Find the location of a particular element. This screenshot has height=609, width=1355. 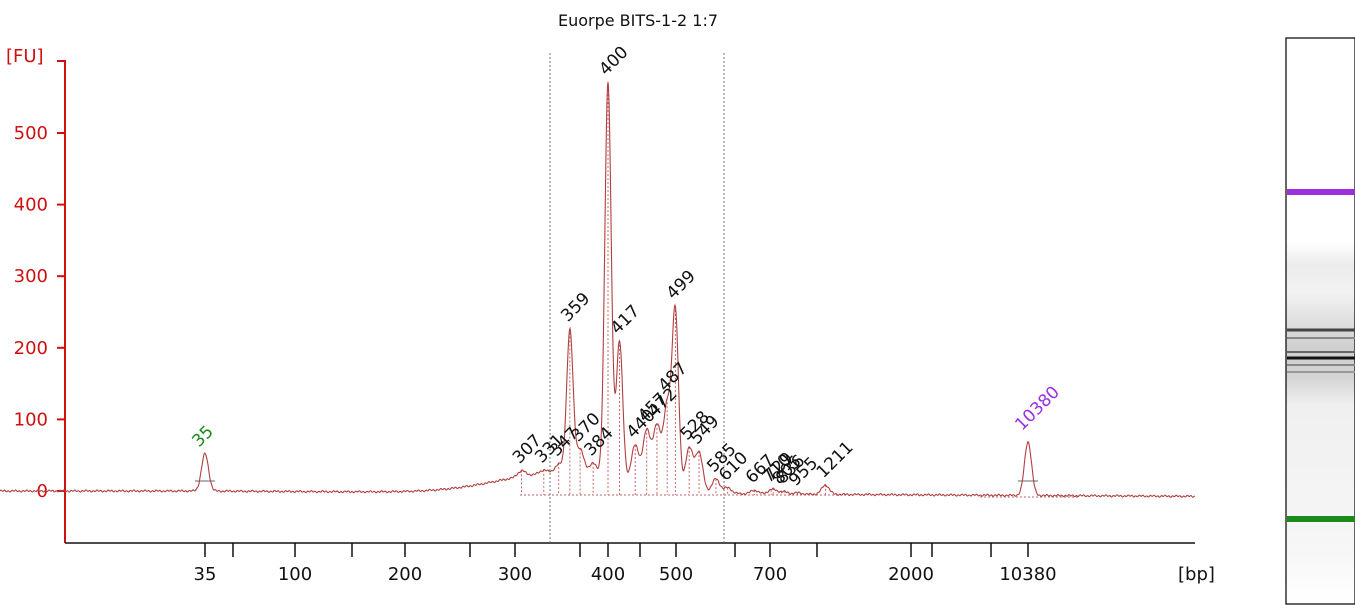

x-tick-label: 10380 is located at coordinates (1027, 574).